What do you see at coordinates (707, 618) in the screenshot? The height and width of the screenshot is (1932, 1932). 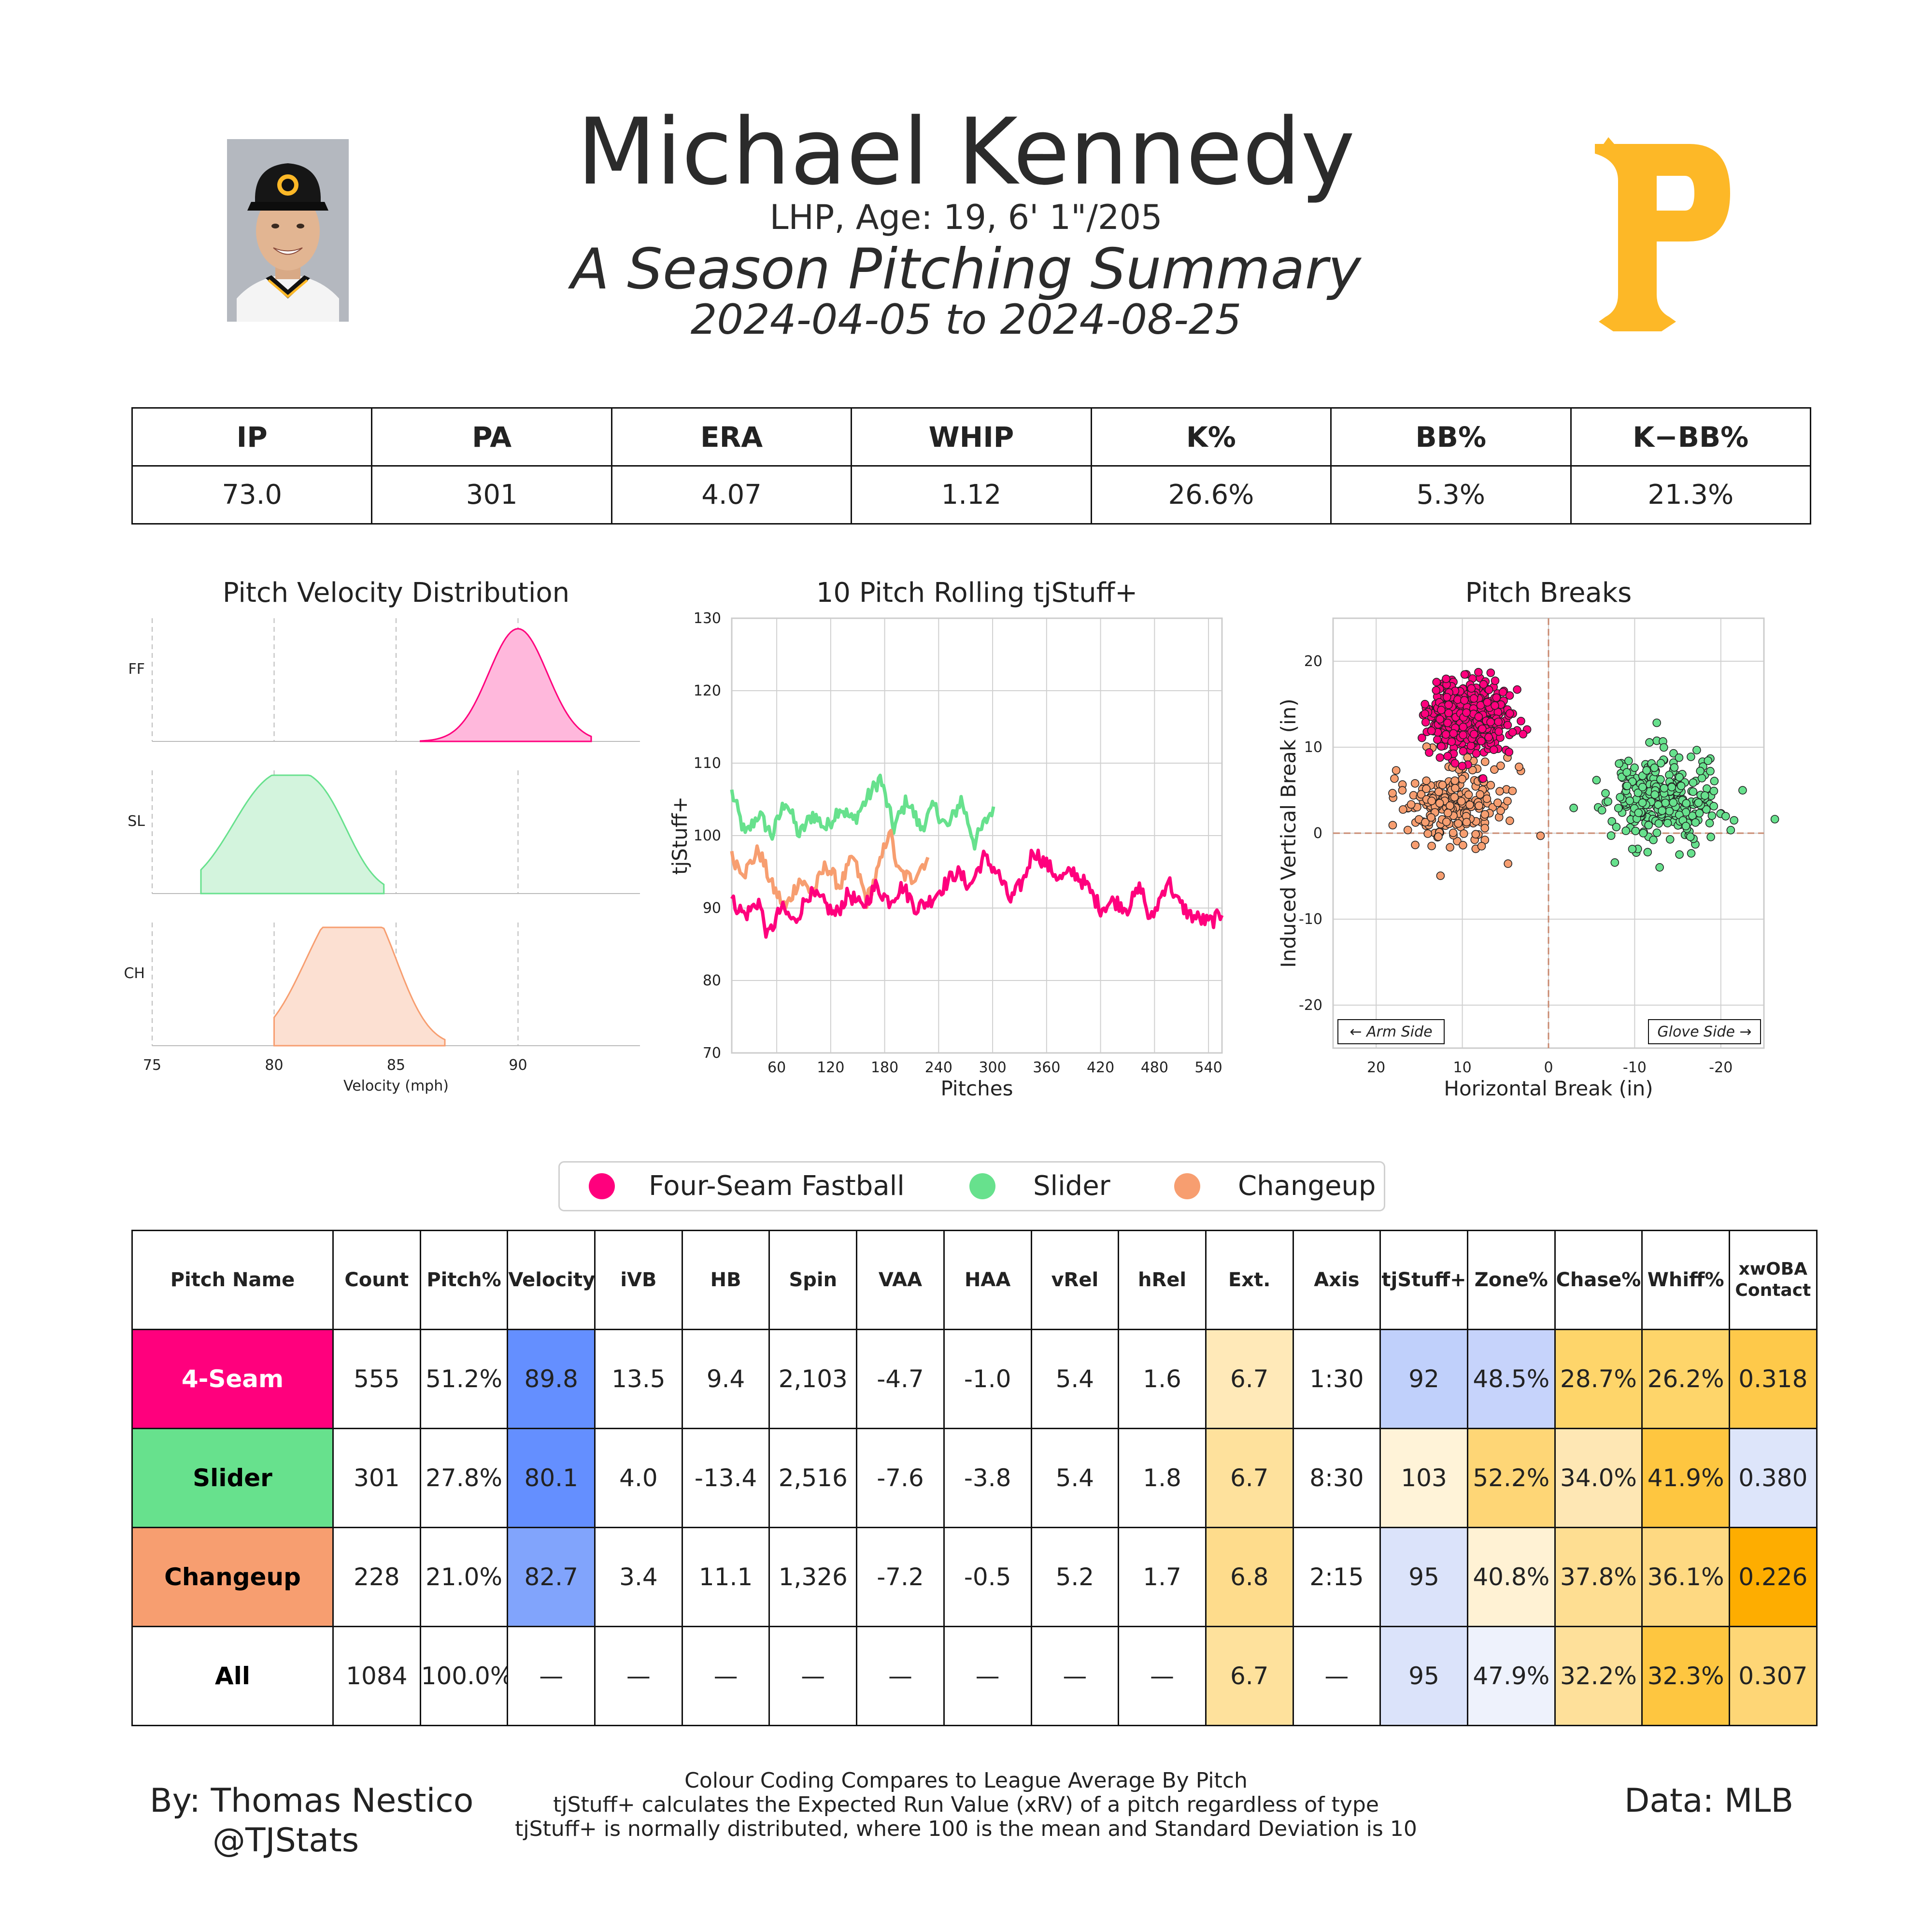 I see `y-tick-label: 130` at bounding box center [707, 618].